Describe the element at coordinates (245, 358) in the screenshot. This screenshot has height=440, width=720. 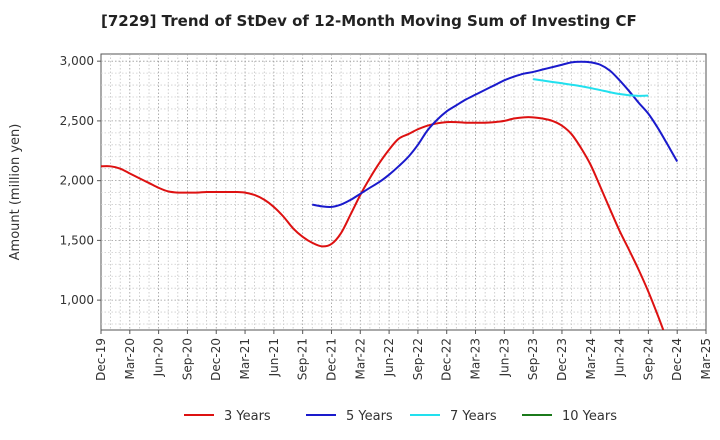
I see `x-tick-label: Mar-21` at that location.